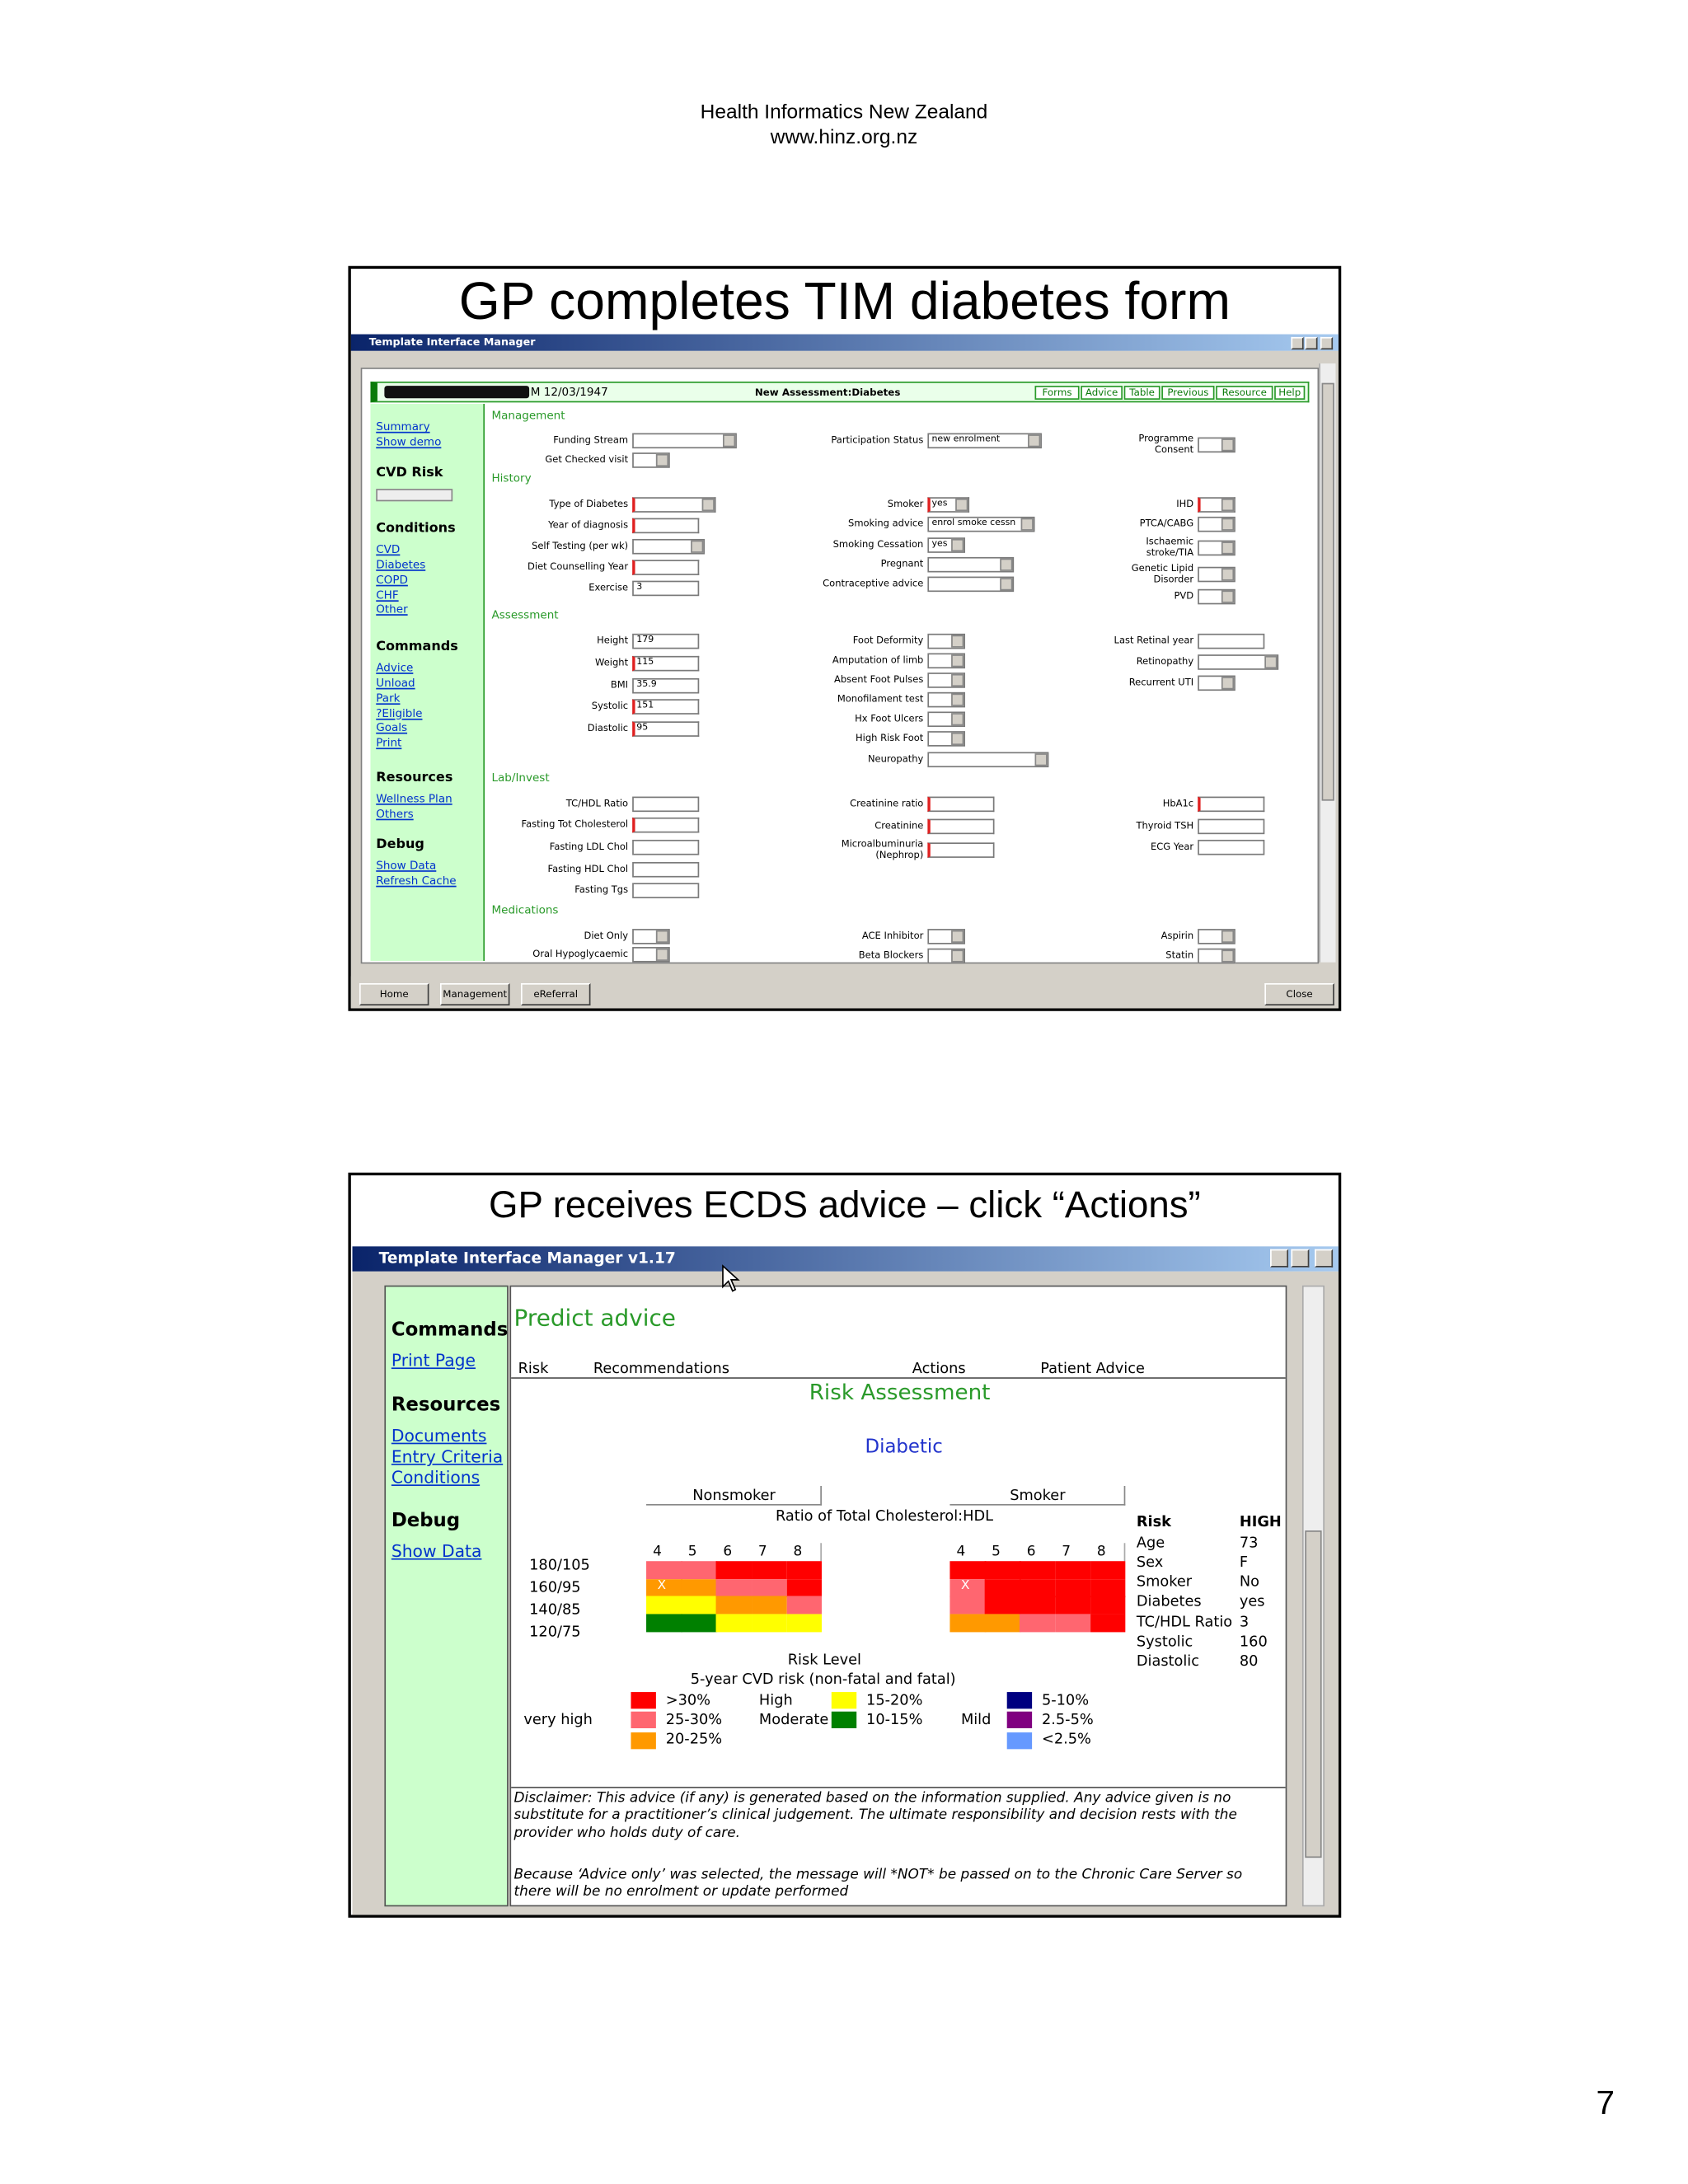 Image resolution: width=1688 pixels, height=2184 pixels. What do you see at coordinates (1161, 682) in the screenshot?
I see `field-label: Recurrent UTI` at bounding box center [1161, 682].